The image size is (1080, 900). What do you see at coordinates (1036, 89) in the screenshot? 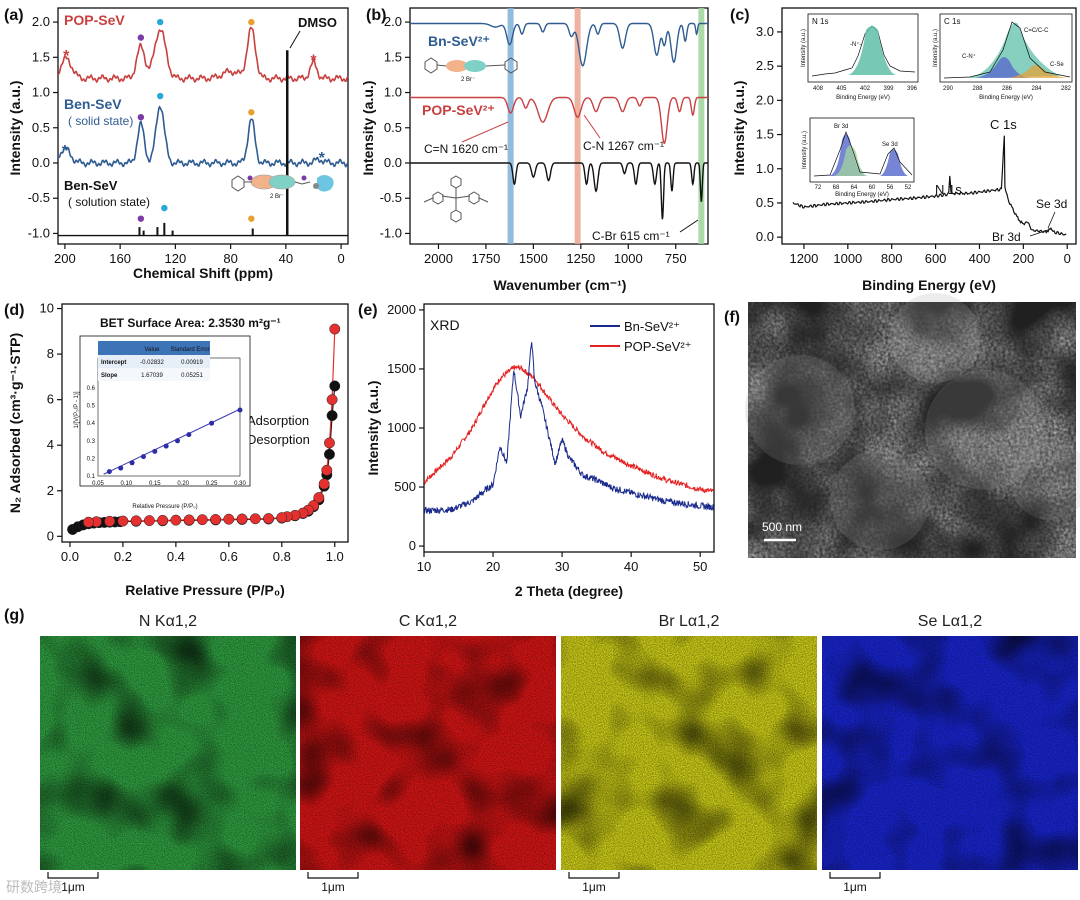
I see `inset-c1s-xtick-3: 284` at bounding box center [1036, 89].